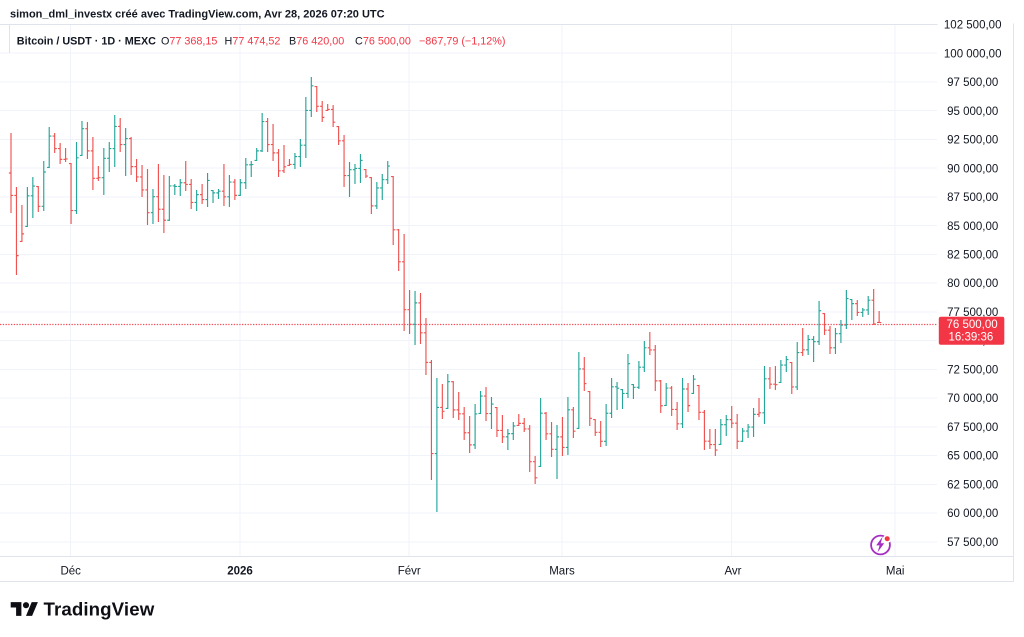  I want to click on svg-text: 72 500,00, so click(972, 371).